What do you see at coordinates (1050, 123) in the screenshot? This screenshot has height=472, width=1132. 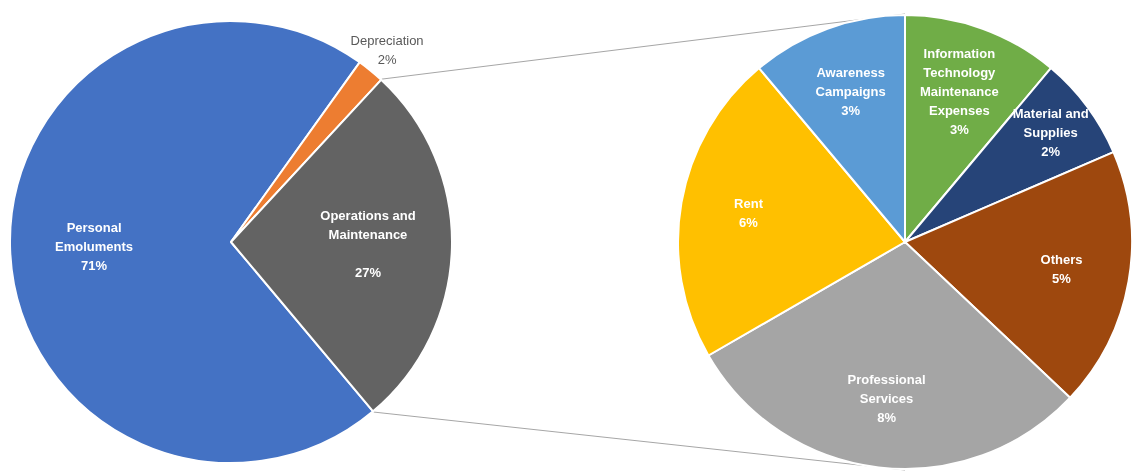 I see `slice-label: Material and Supplies` at bounding box center [1050, 123].